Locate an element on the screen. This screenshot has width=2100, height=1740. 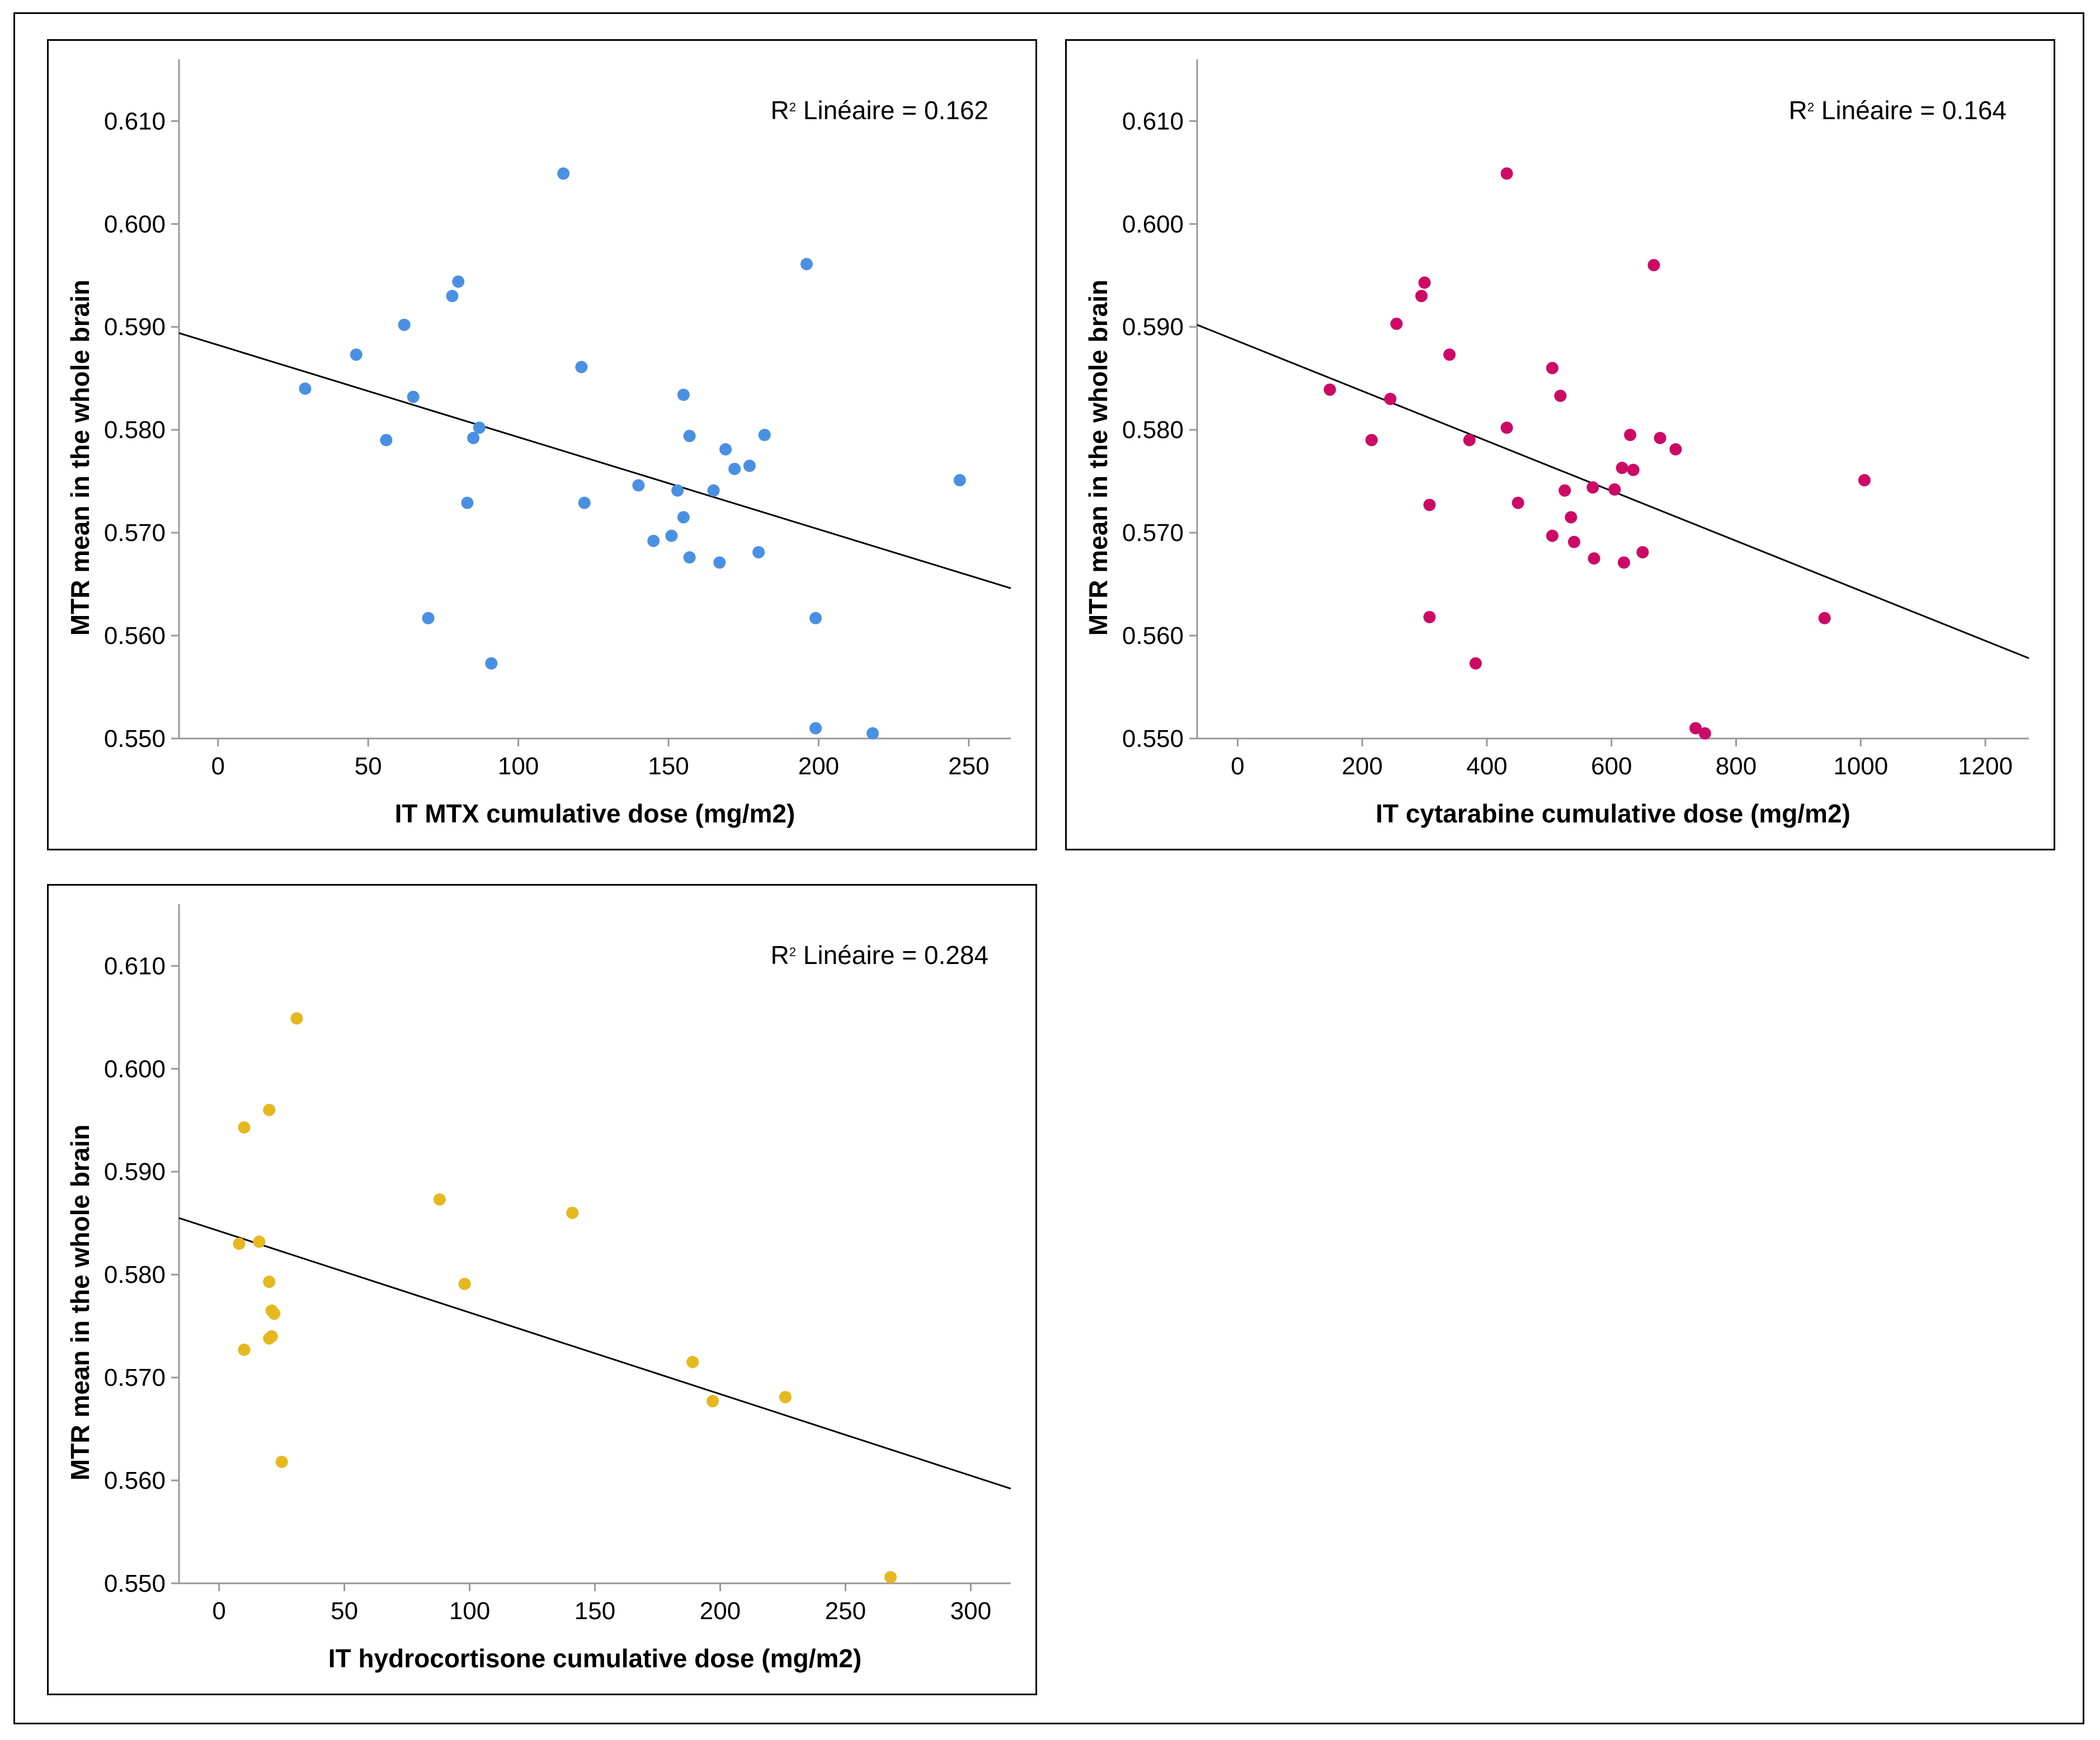
regression-line is located at coordinates (594, 460).